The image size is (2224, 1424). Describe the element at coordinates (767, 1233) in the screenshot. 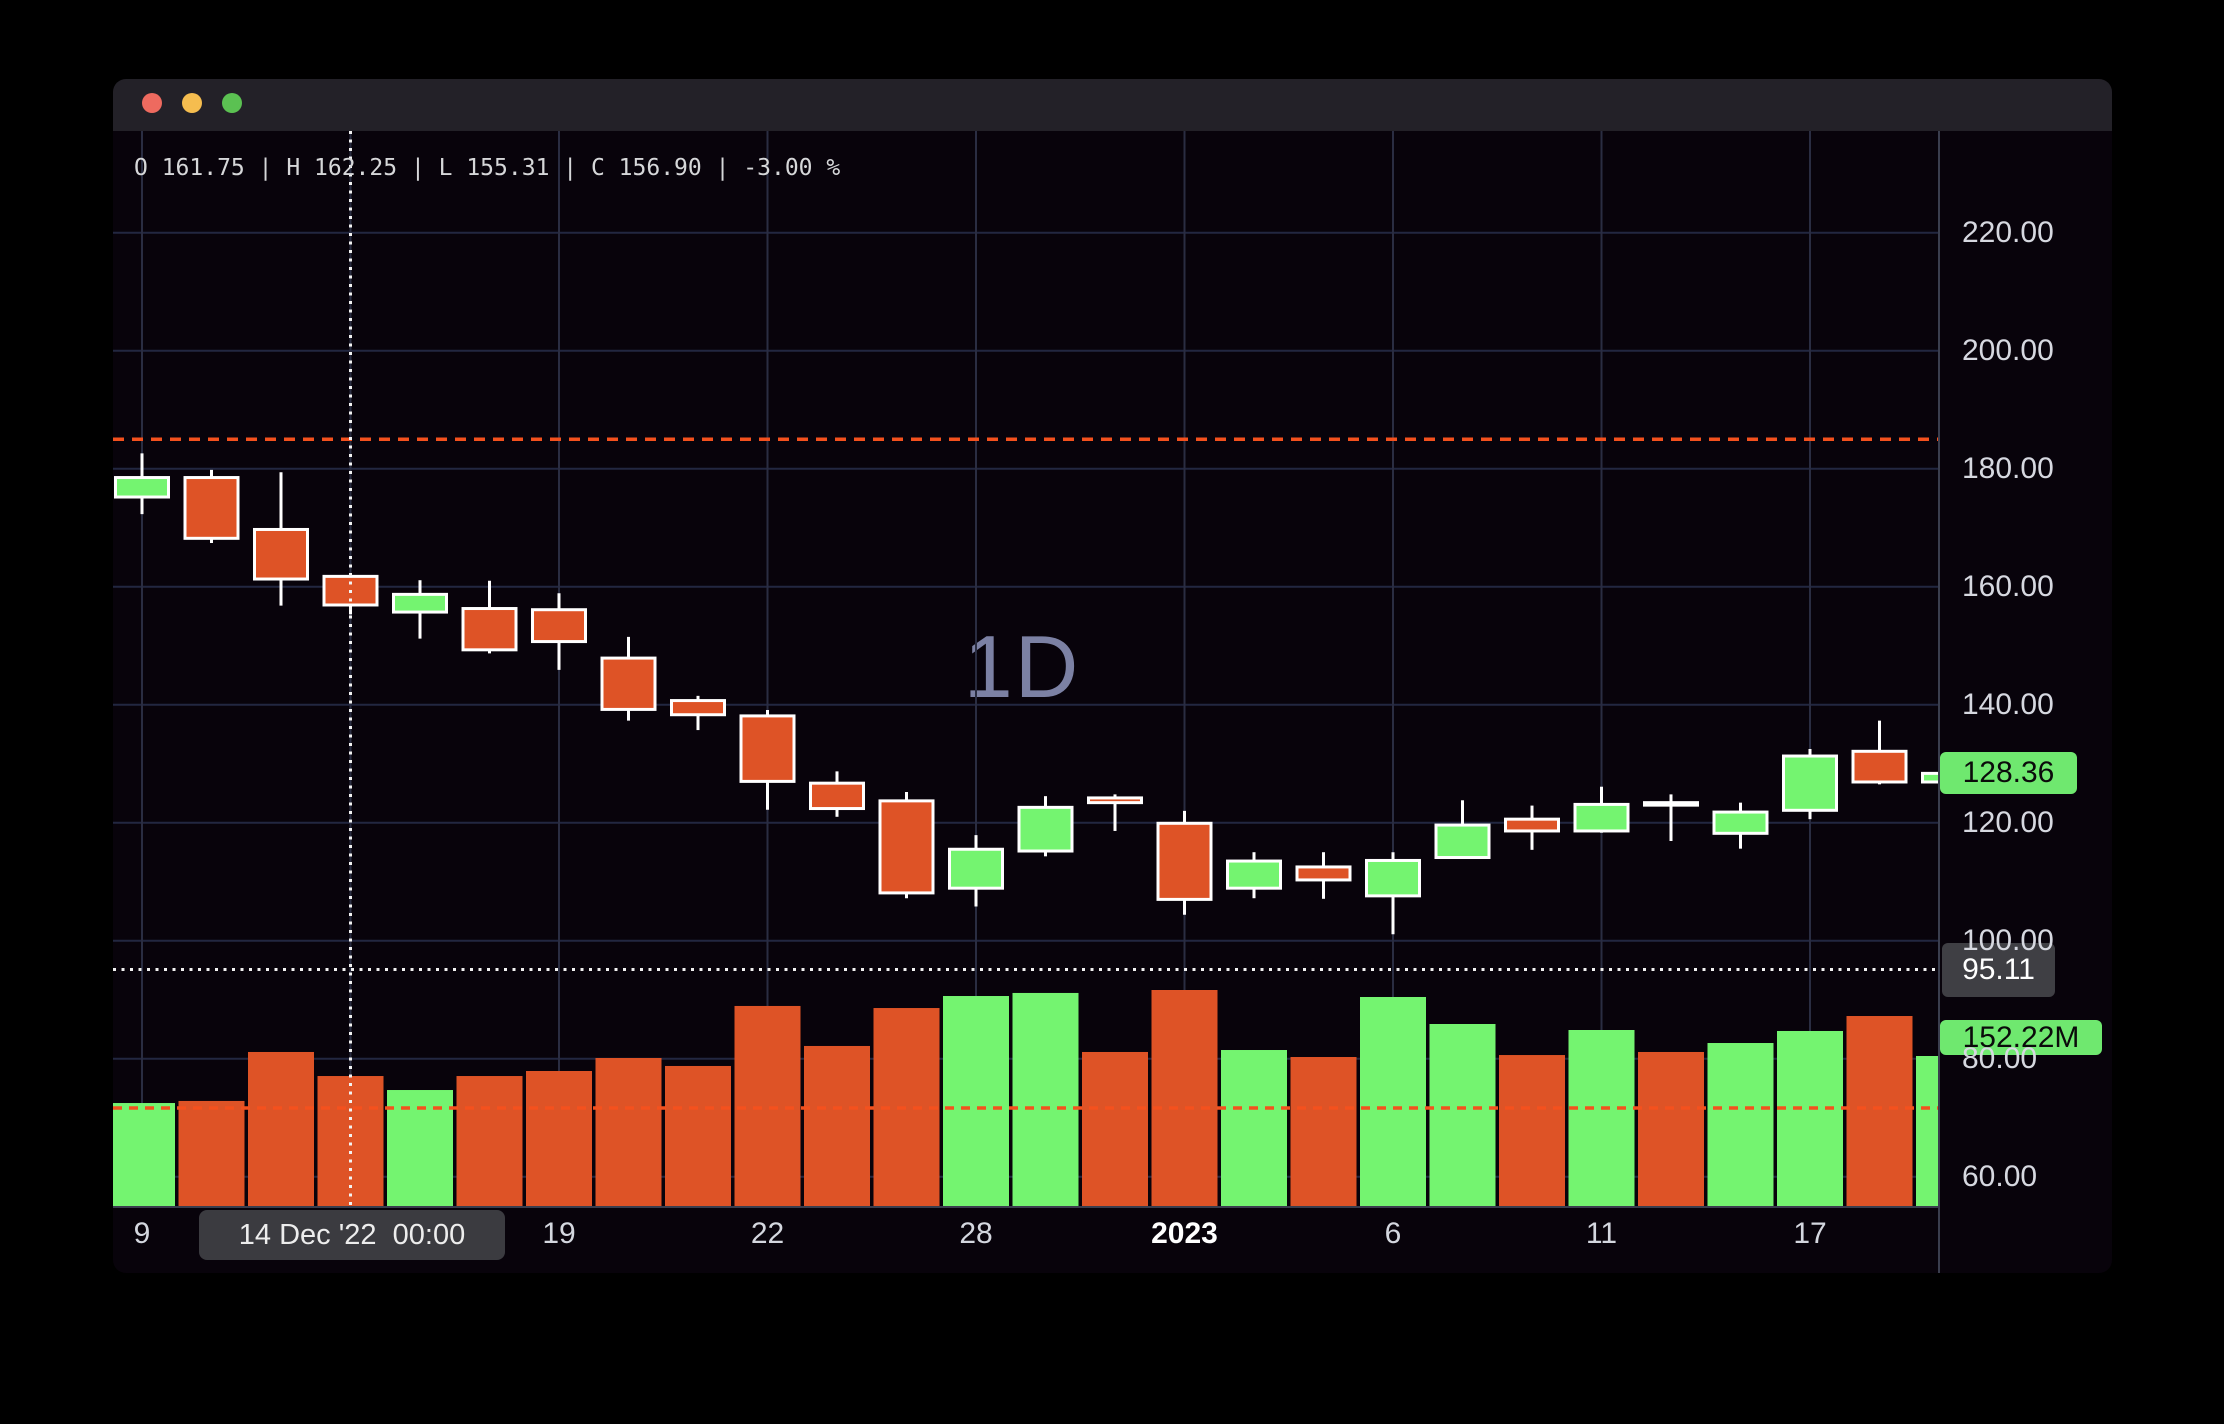

I see `x-axis-label: 22` at that location.